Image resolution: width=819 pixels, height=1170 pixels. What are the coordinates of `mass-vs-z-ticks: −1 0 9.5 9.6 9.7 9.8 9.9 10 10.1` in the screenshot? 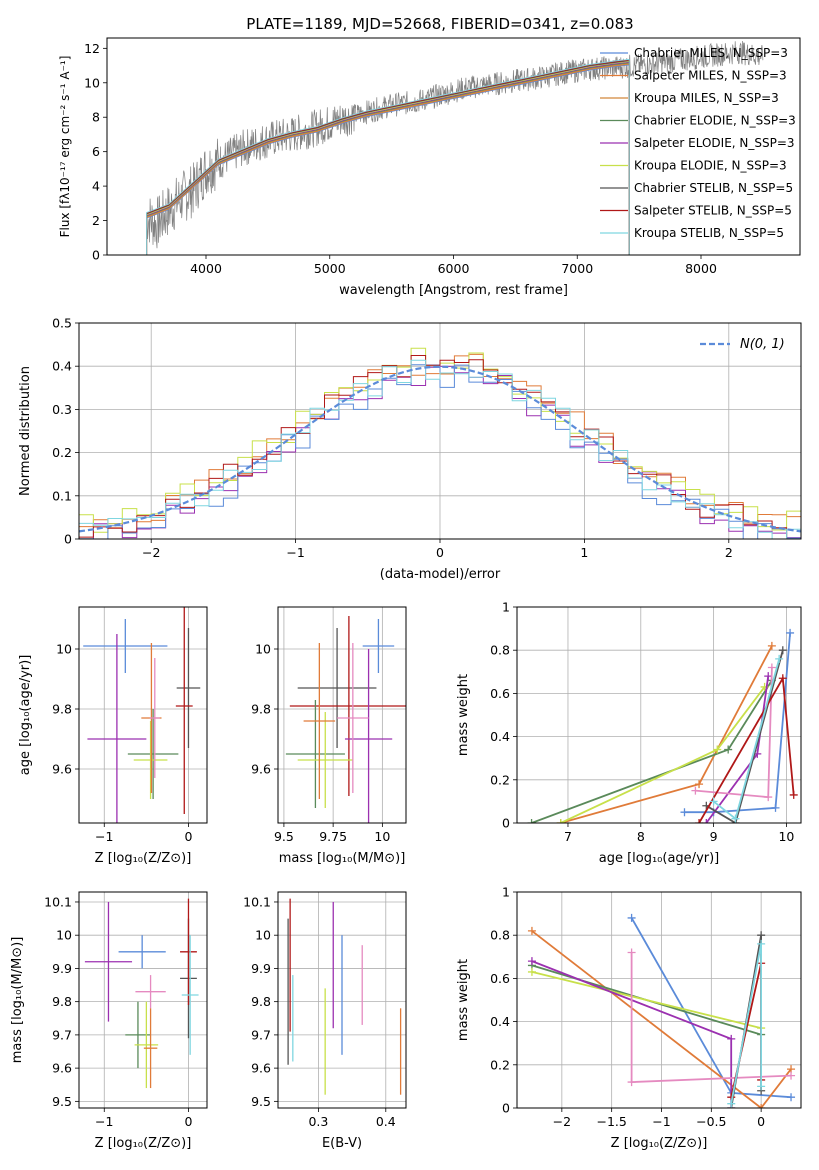 It's located at (118, 1011).